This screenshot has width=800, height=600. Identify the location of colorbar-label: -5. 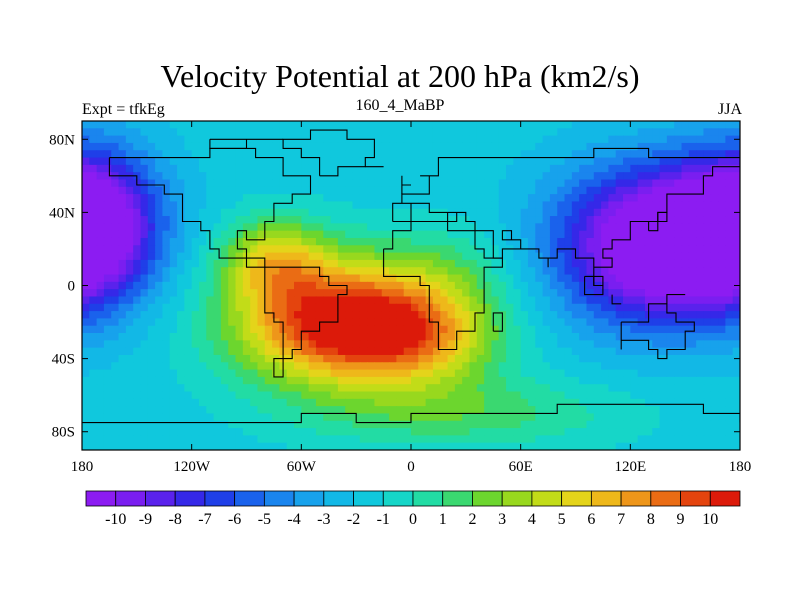
(264, 519).